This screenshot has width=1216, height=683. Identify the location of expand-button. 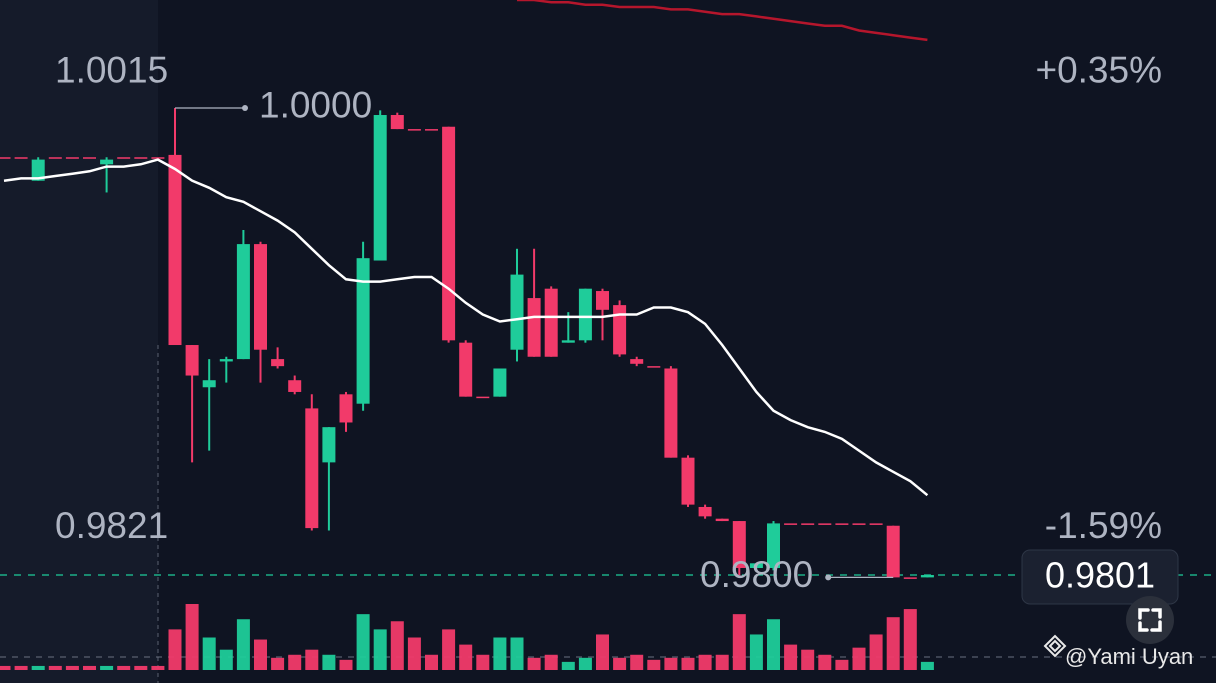
(1150, 620).